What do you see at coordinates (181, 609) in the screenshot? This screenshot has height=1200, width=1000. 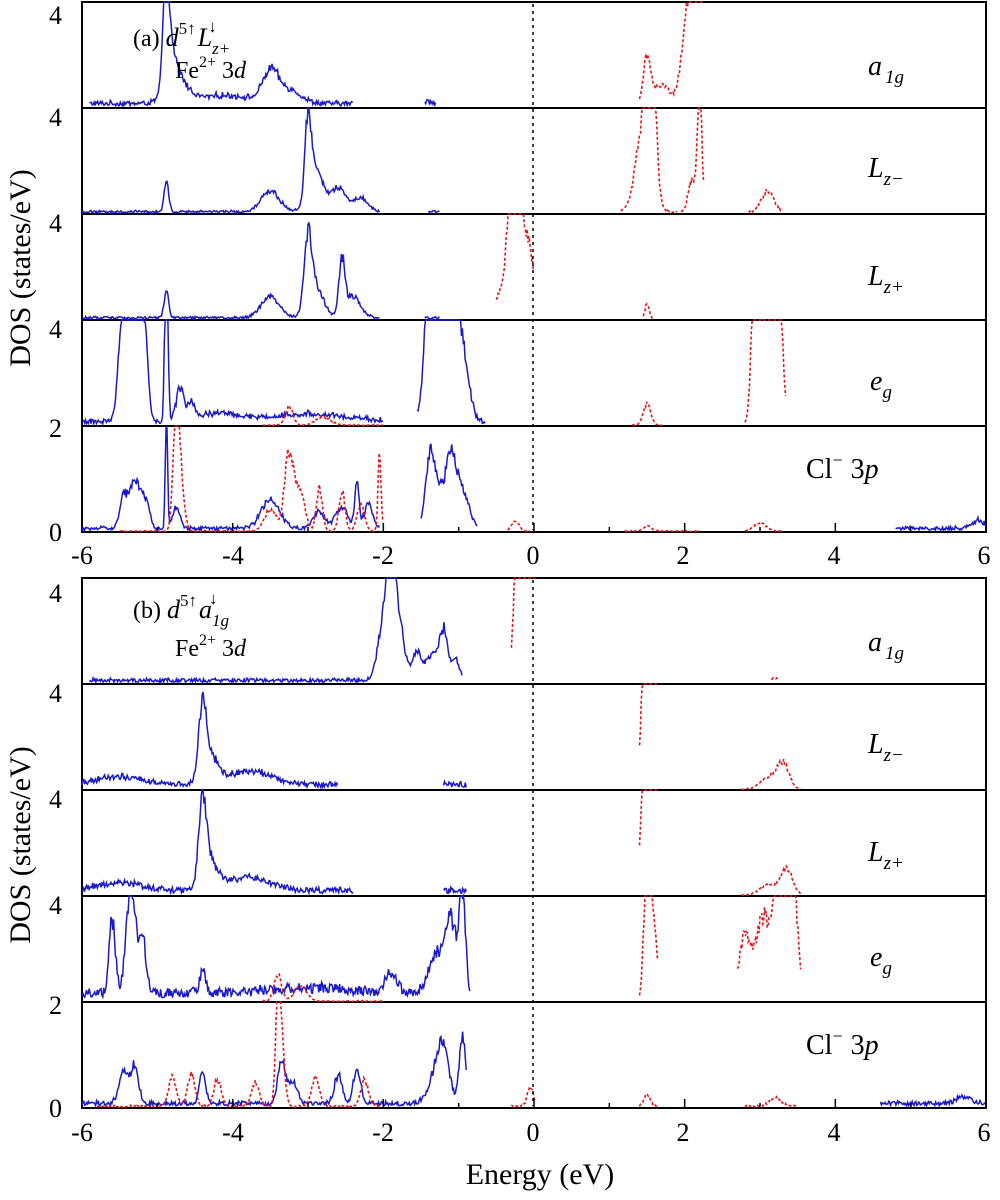 I see `panel-tag: (b) d5↑a1g↓` at bounding box center [181, 609].